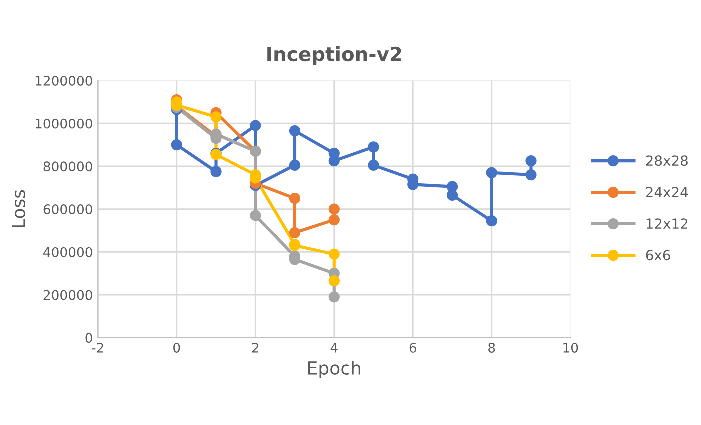  I want to click on legend-label: 24x24, so click(667, 192).